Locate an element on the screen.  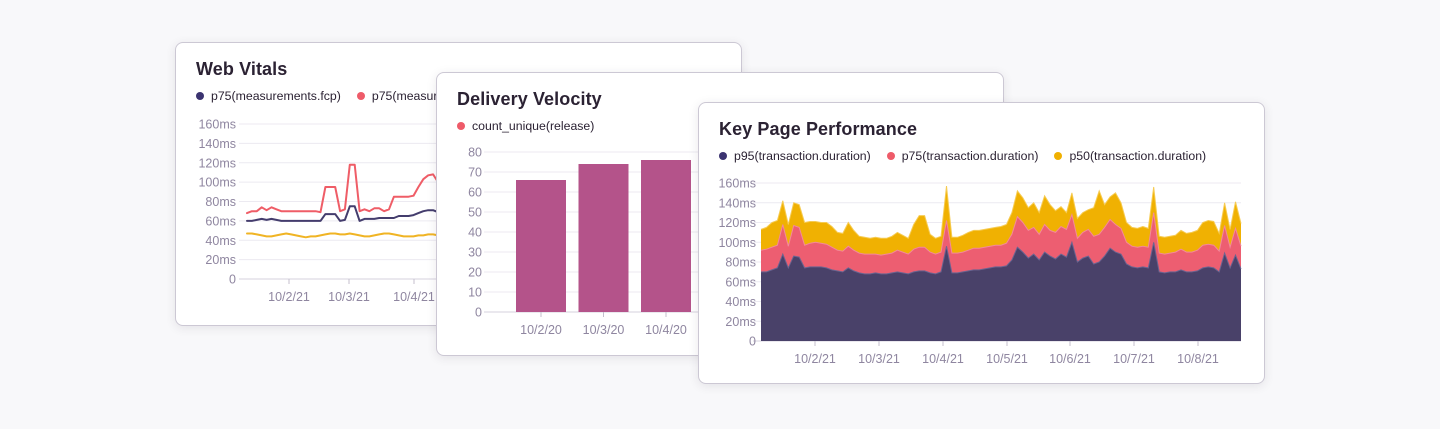
y-axis-tick-label: 80 is located at coordinates (475, 153).